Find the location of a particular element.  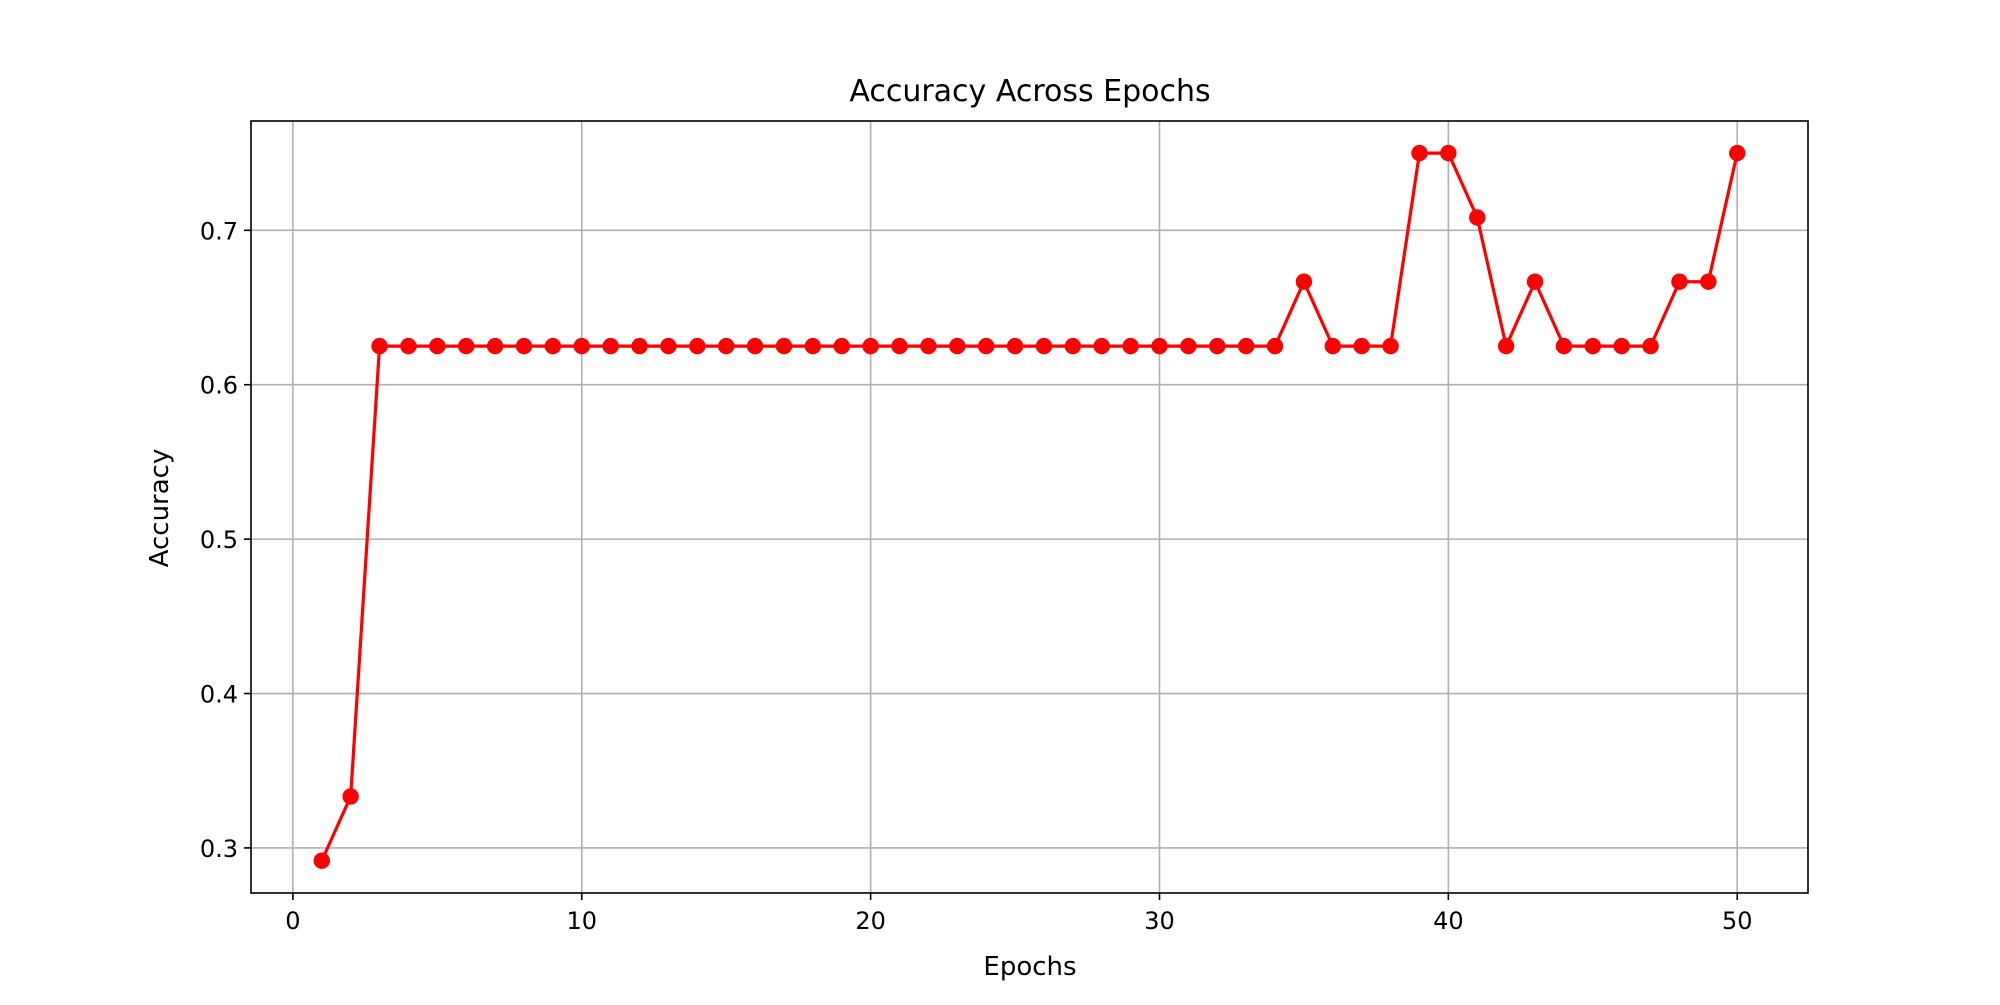

x-tick-label: 50 is located at coordinates (1737, 921).